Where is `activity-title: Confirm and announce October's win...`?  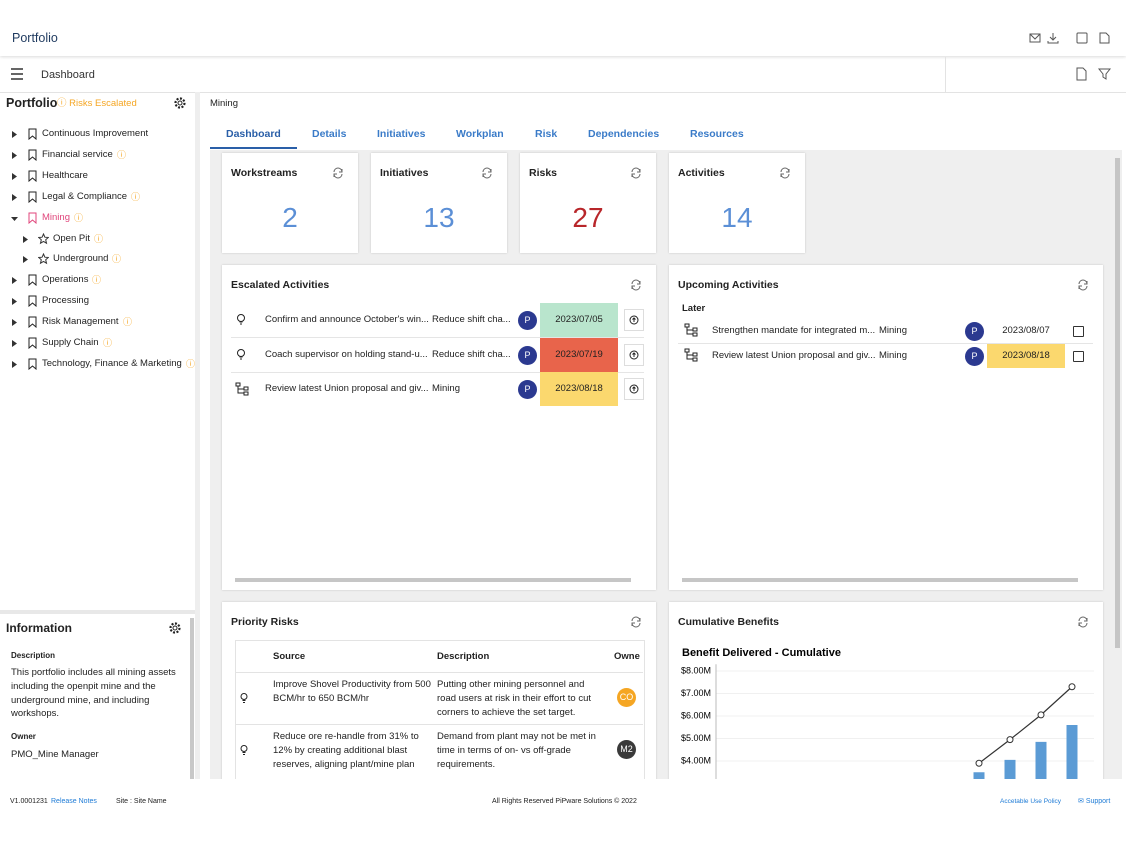
activity-title: Confirm and announce October's win... is located at coordinates (347, 319).